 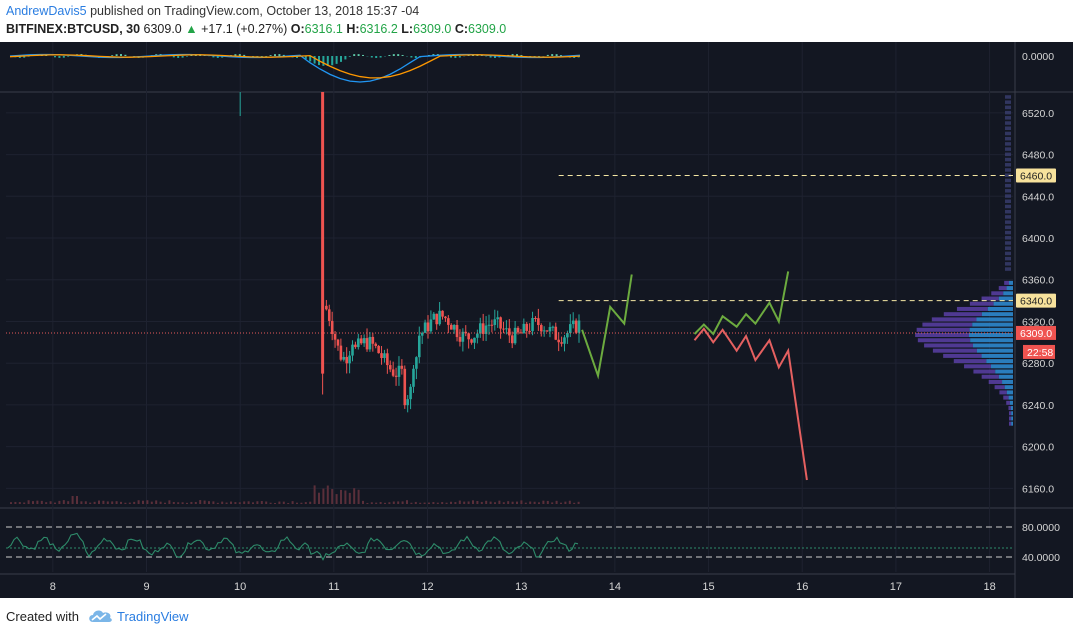 I want to click on x-tick-label: 17, so click(x=896, y=587).